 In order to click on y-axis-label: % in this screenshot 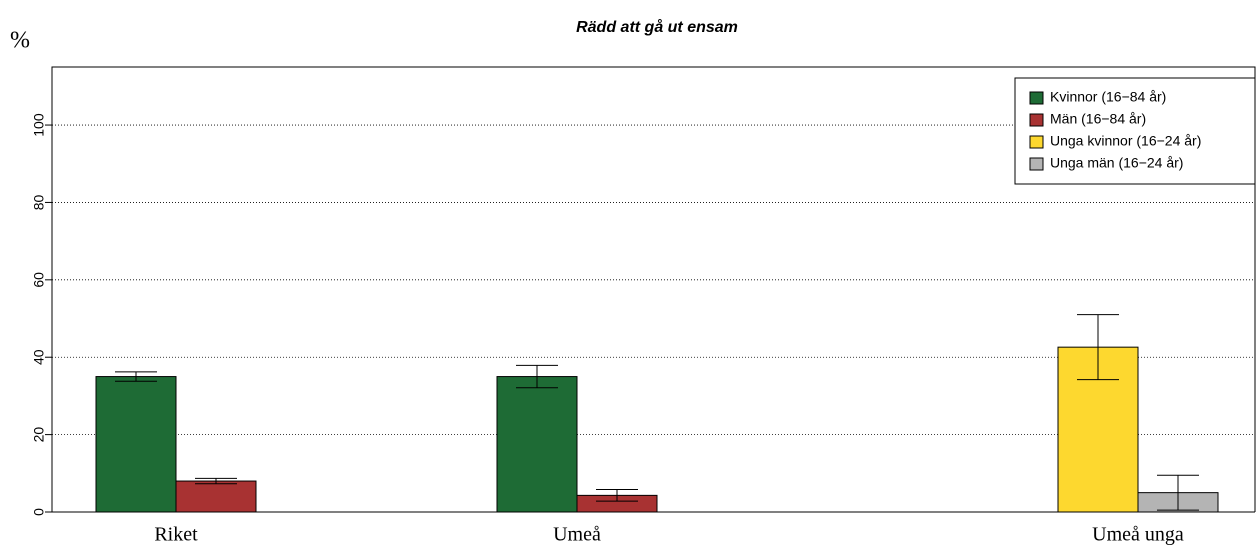, I will do `click(20, 41)`.